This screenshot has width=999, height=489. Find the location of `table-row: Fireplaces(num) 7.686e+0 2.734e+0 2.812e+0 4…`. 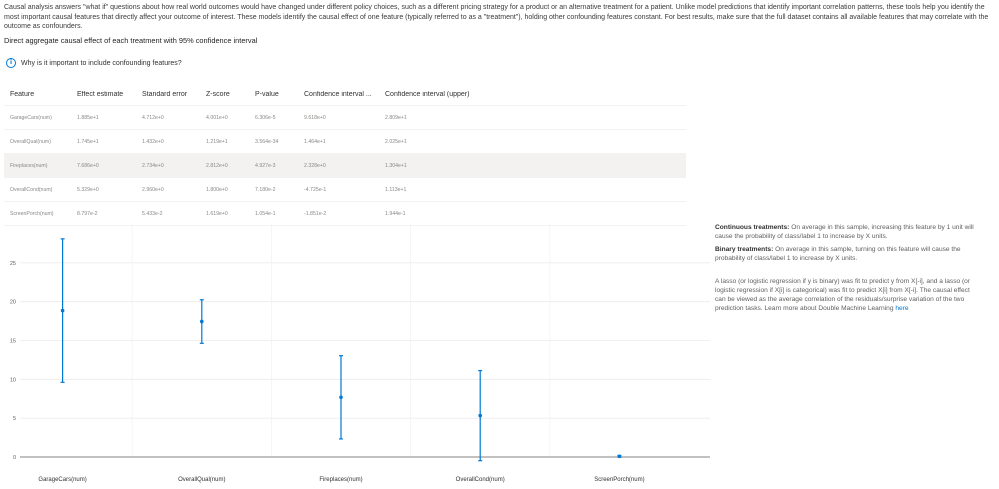

table-row: Fireplaces(num) 7.686e+0 2.734e+0 2.812e+0 4… is located at coordinates (345, 166).